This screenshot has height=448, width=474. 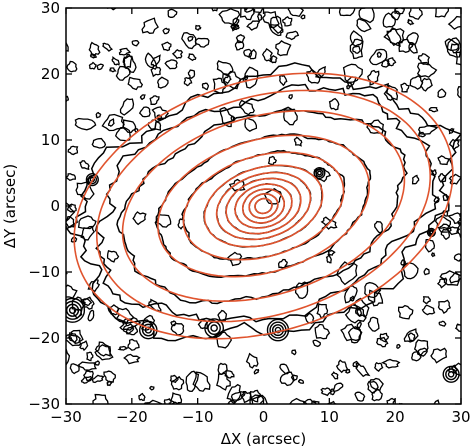 I want to click on model-isophote, so click(x=263, y=206).